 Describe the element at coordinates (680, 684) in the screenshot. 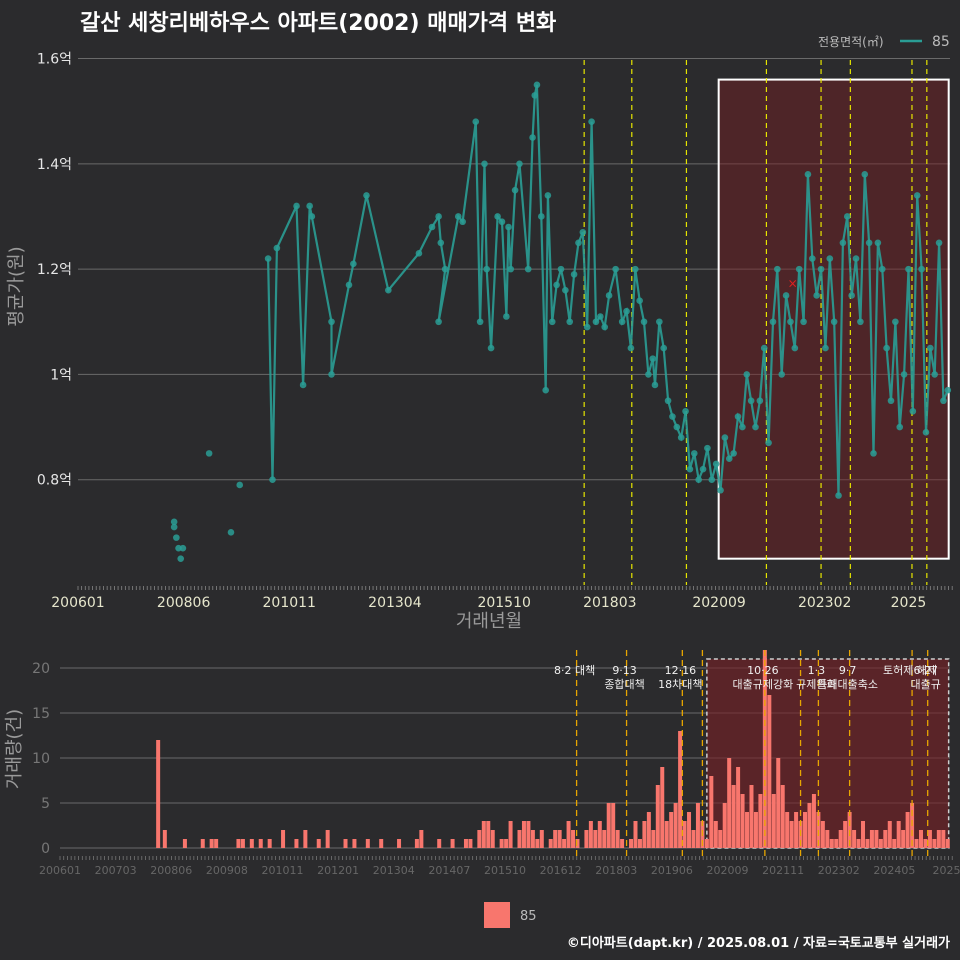

I see `event-label: 18차대책` at that location.